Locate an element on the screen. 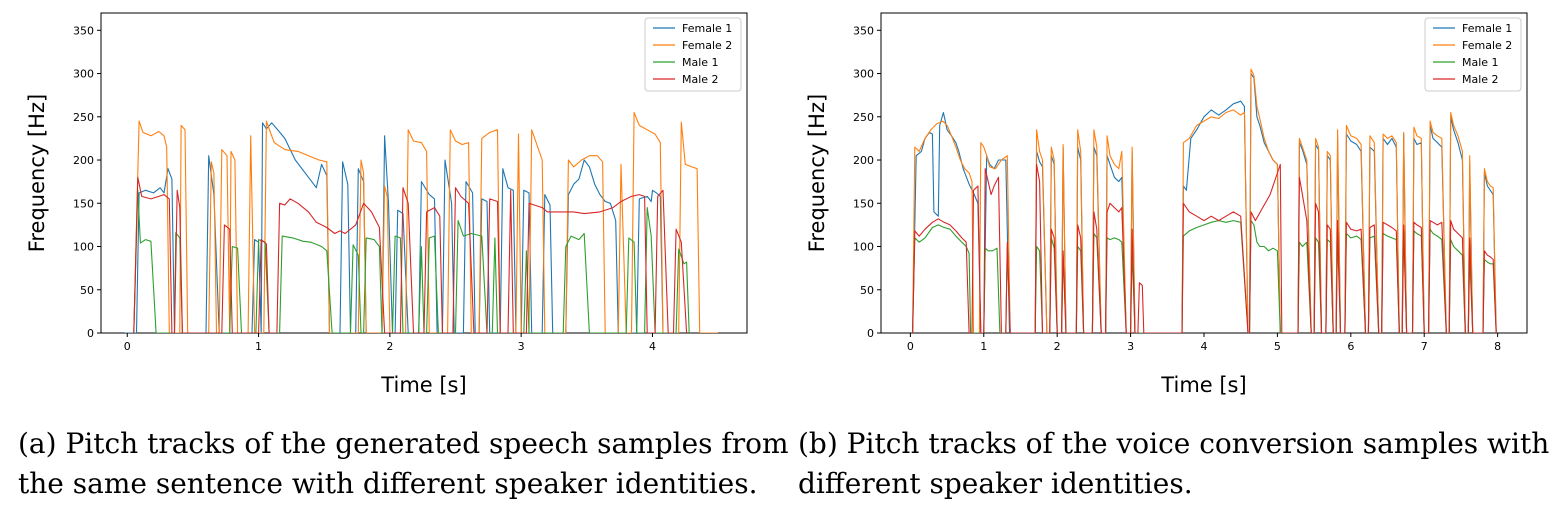  chart-b-xtick-label: 3 is located at coordinates (1130, 346).